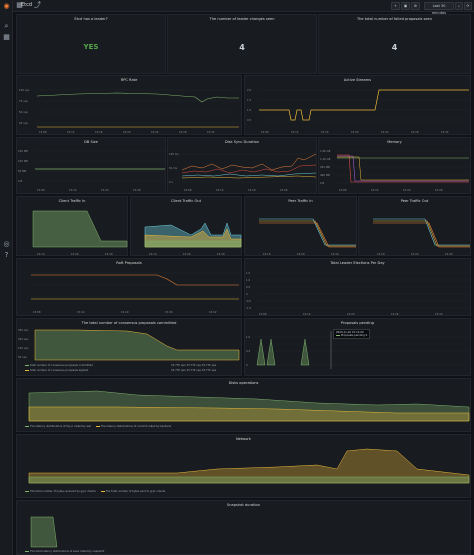 Image resolution: width=474 pixels, height=555 pixels. Describe the element at coordinates (19, 5) in the screenshot. I see `dashboard-grid-icon: ▦` at that location.